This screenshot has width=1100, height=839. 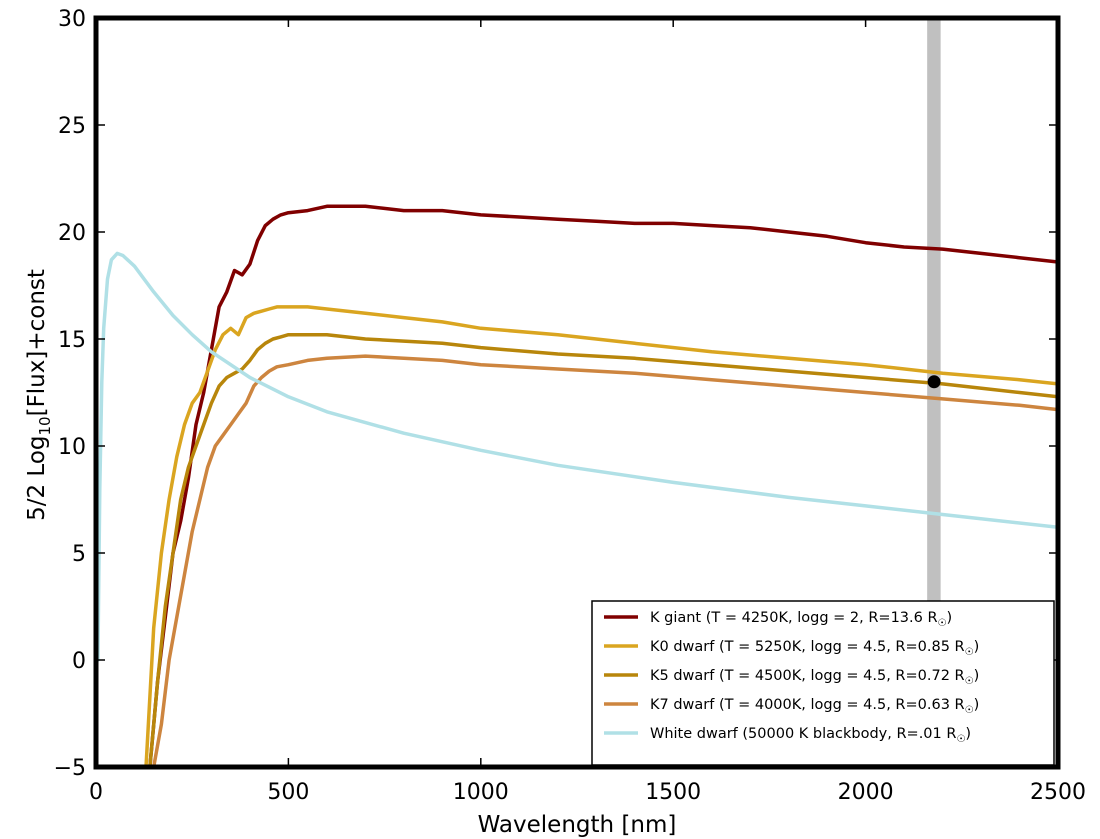 I want to click on y-tick-label: 5, so click(x=79, y=554).